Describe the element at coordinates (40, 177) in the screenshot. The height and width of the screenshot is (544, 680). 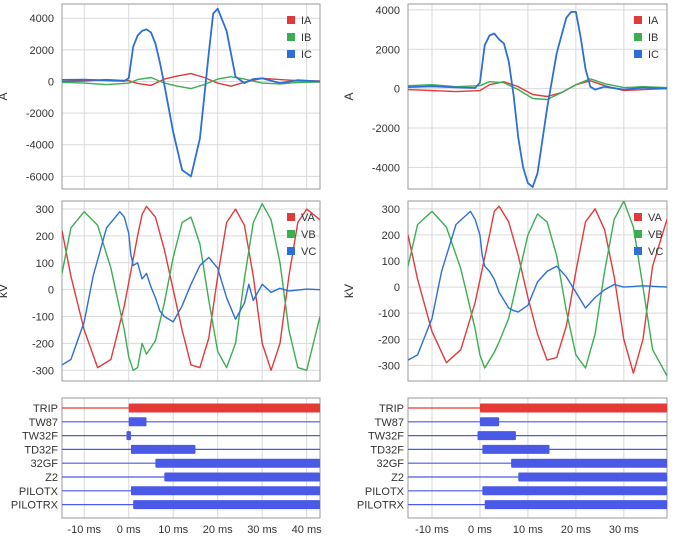
I see `y-tick-label: -6000` at that location.